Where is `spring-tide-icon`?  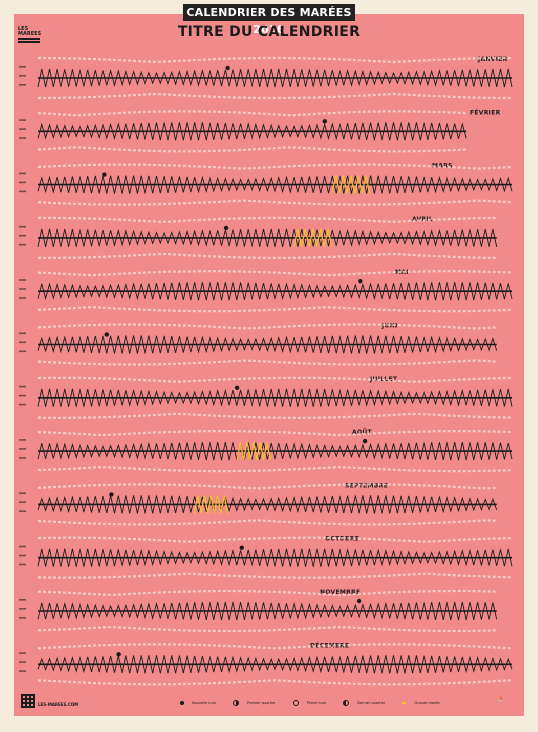 spring-tide-icon is located at coordinates (404, 703).